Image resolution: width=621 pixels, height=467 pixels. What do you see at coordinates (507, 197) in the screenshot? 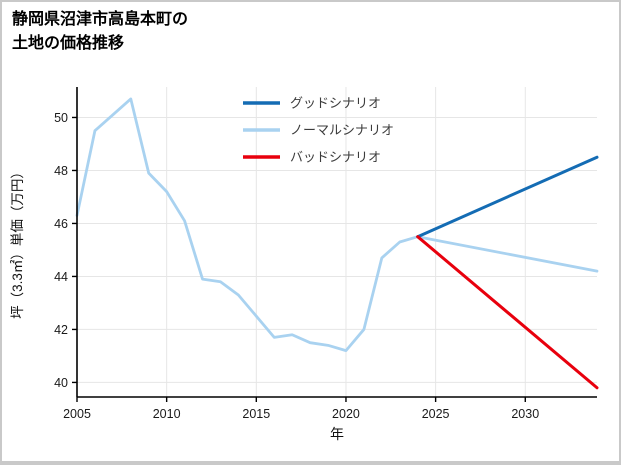
I see `series-line-good` at bounding box center [507, 197].